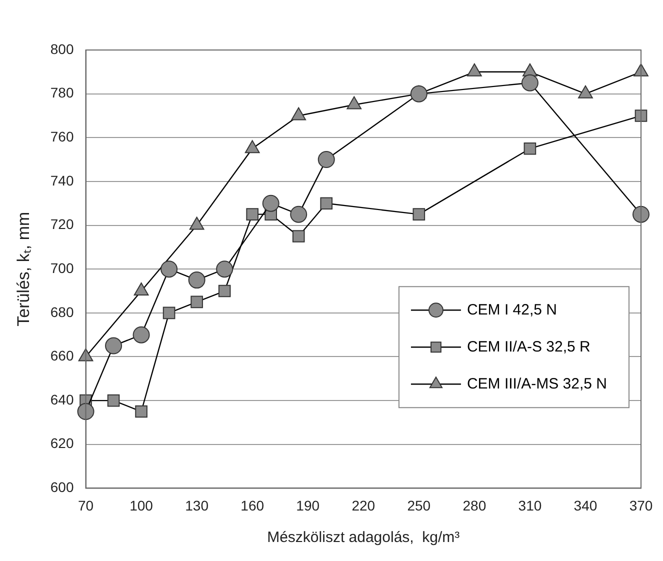 This screenshot has height=561, width=663. I want to click on y-tick-label: 740, so click(62, 180).